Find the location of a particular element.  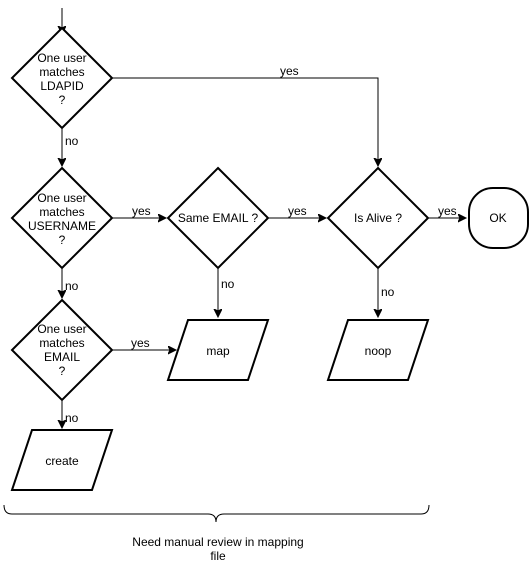

decision-ldapid-line-3: LDAPID is located at coordinates (62, 86).